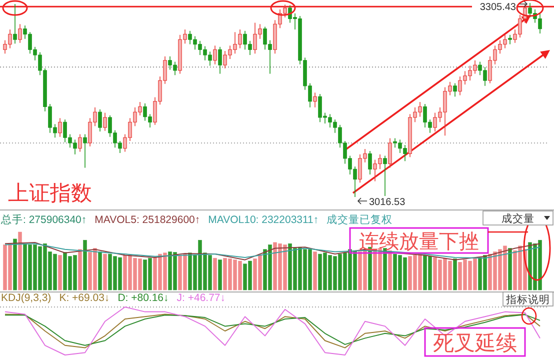 Image resolution: width=554 pixels, height=361 pixels. I want to click on series-label: D: +80.16↓, so click(143, 298).